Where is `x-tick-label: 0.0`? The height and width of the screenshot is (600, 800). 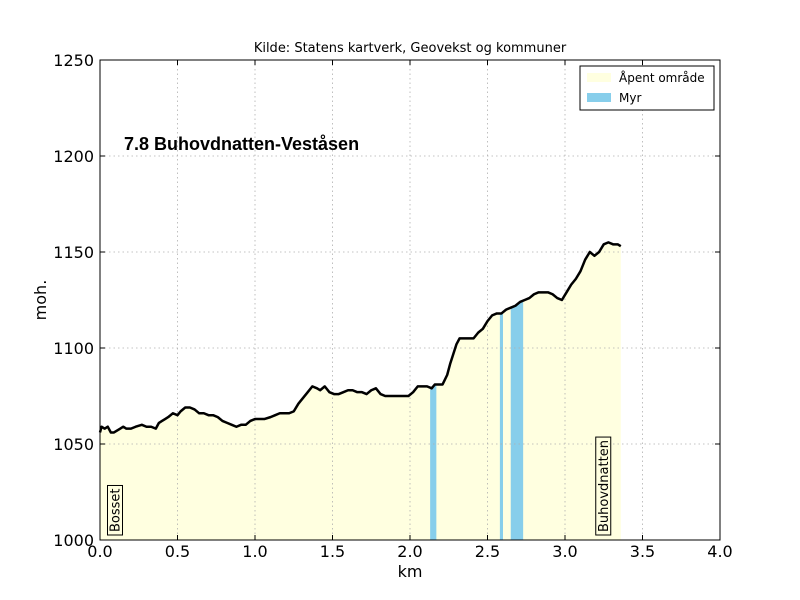 x-tick-label: 0.0 is located at coordinates (99, 551).